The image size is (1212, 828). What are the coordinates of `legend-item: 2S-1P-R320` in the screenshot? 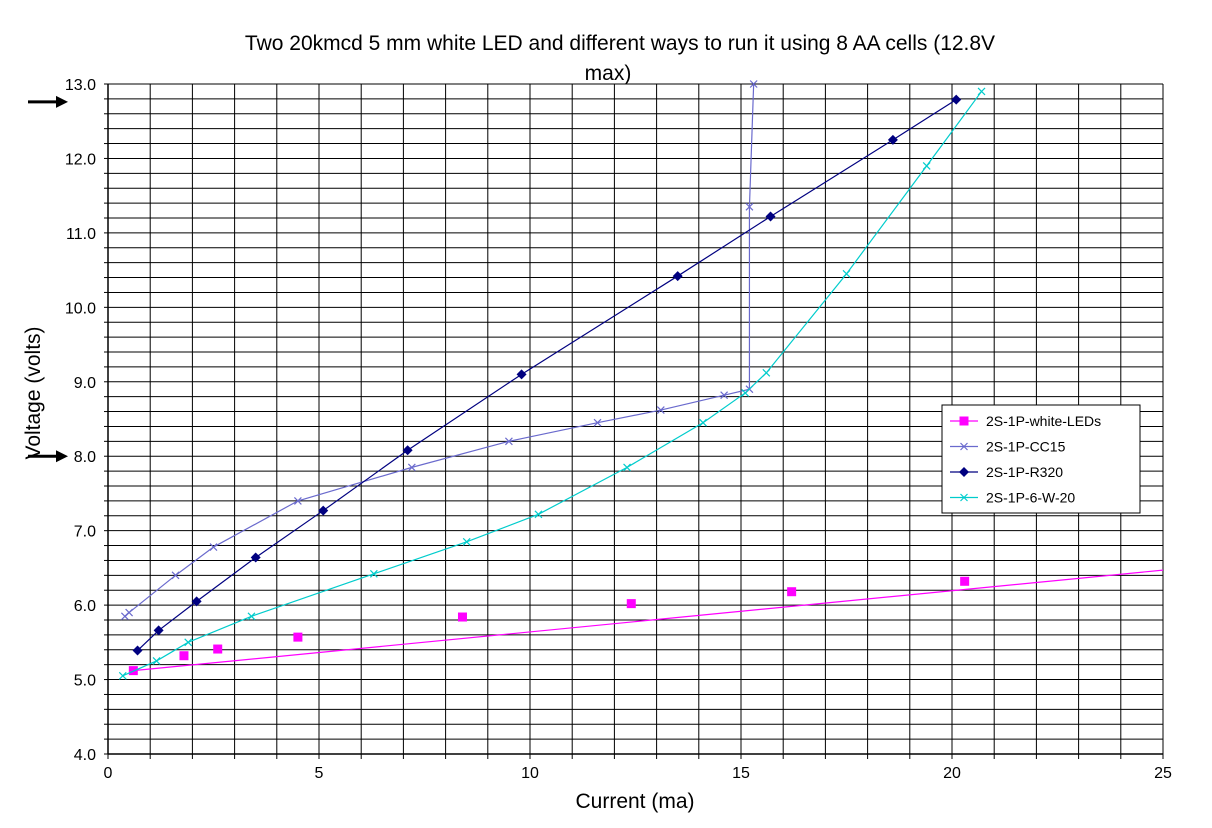 It's located at (1006, 472).